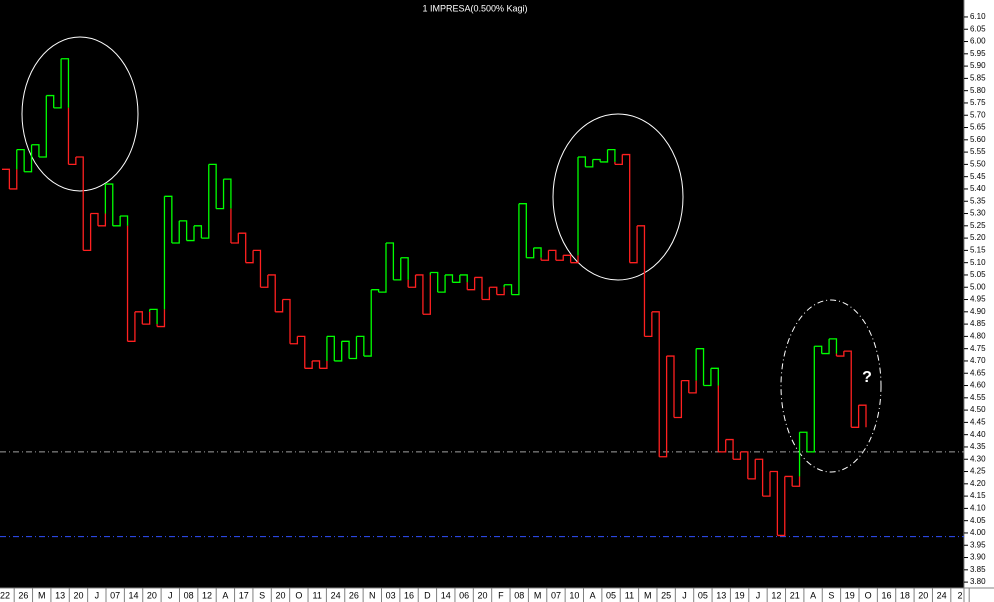  Describe the element at coordinates (978, 348) in the screenshot. I see `y-tick-label: 4.75` at that location.